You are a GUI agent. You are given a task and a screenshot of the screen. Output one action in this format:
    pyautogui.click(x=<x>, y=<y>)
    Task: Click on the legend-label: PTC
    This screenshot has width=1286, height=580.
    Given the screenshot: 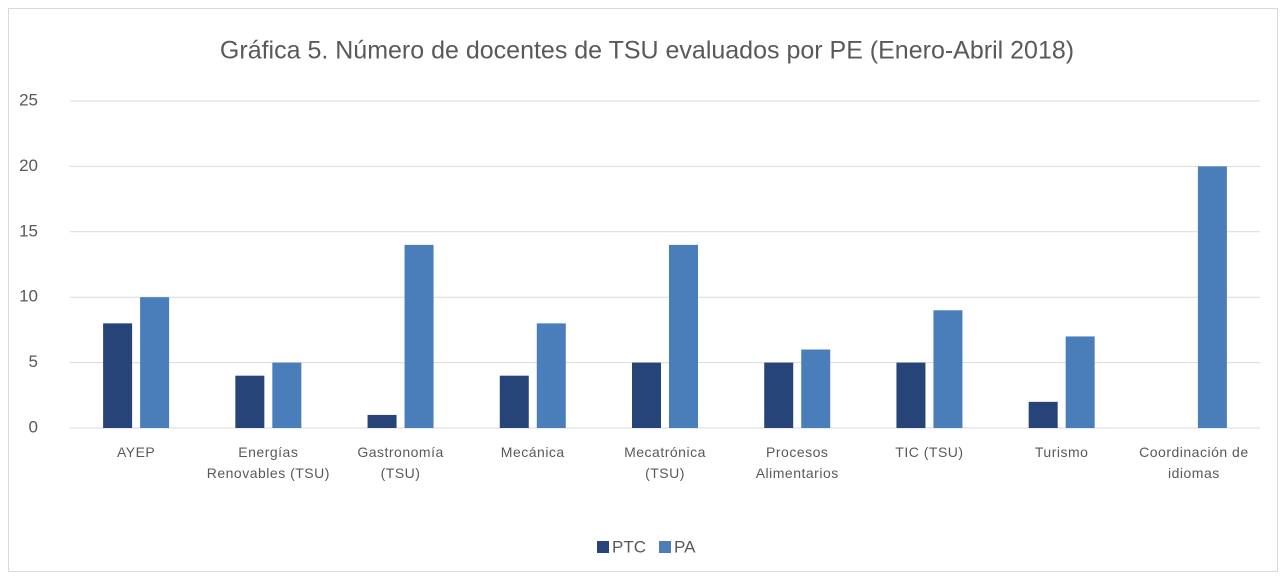 What is the action you would take?
    pyautogui.click(x=629, y=546)
    